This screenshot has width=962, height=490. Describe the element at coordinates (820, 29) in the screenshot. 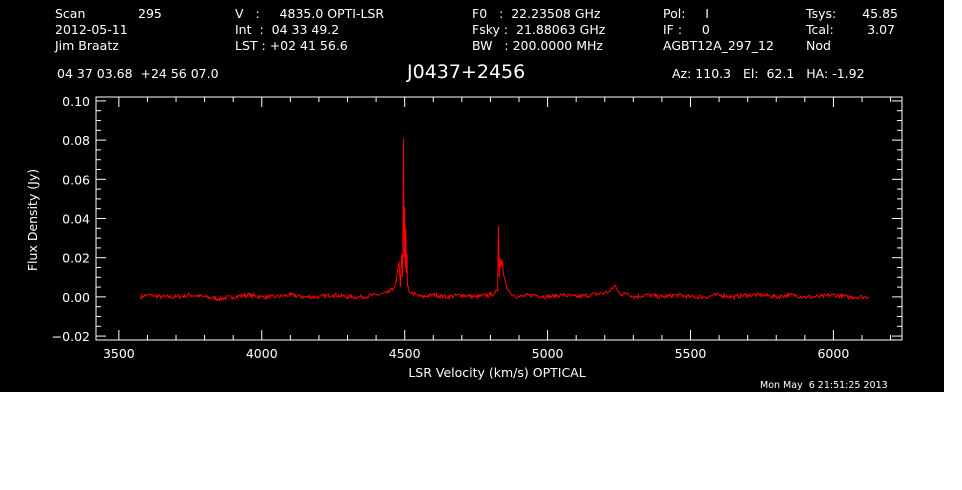

I see `tcal-label: Tcal:` at that location.